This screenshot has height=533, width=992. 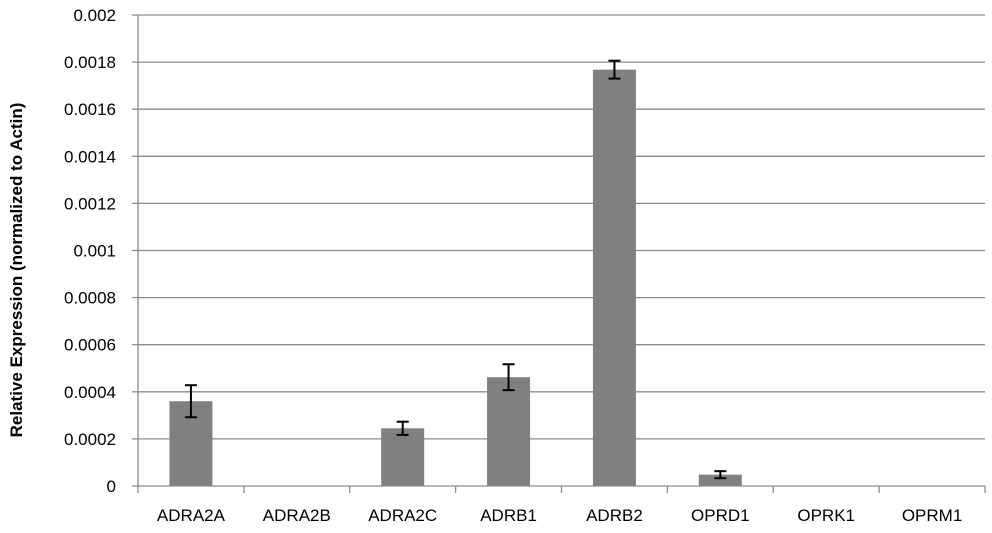 I want to click on bar-adrb1, so click(x=509, y=431).